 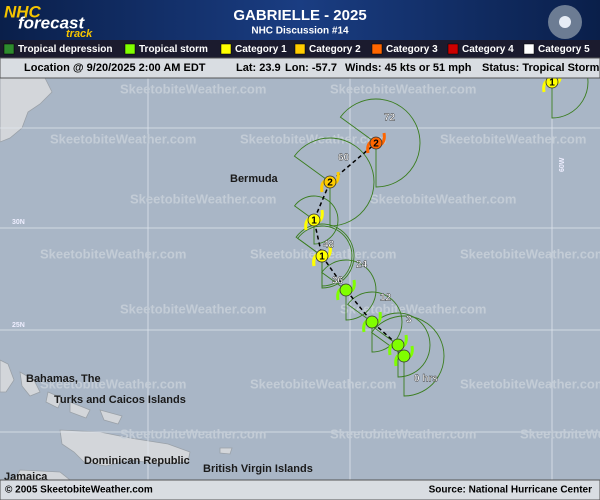 I want to click on place-label: British Virgin Islands, so click(x=258, y=469).